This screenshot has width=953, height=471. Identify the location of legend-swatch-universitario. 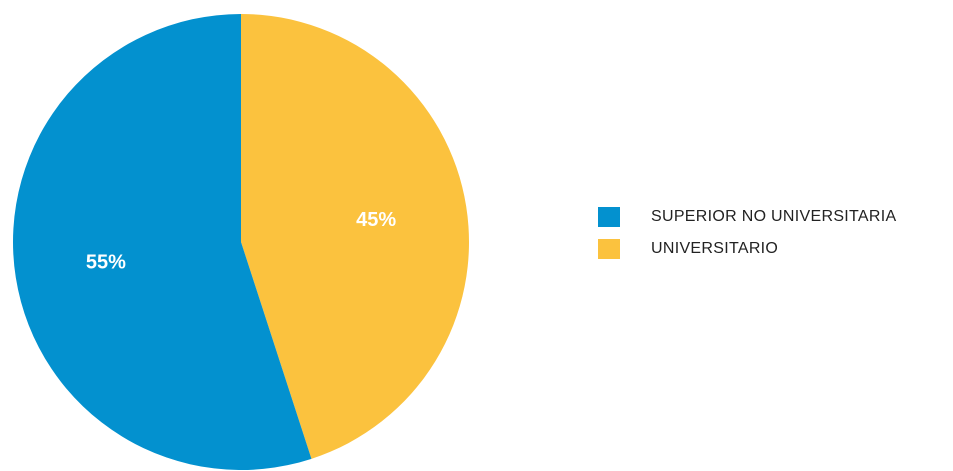
(609, 249).